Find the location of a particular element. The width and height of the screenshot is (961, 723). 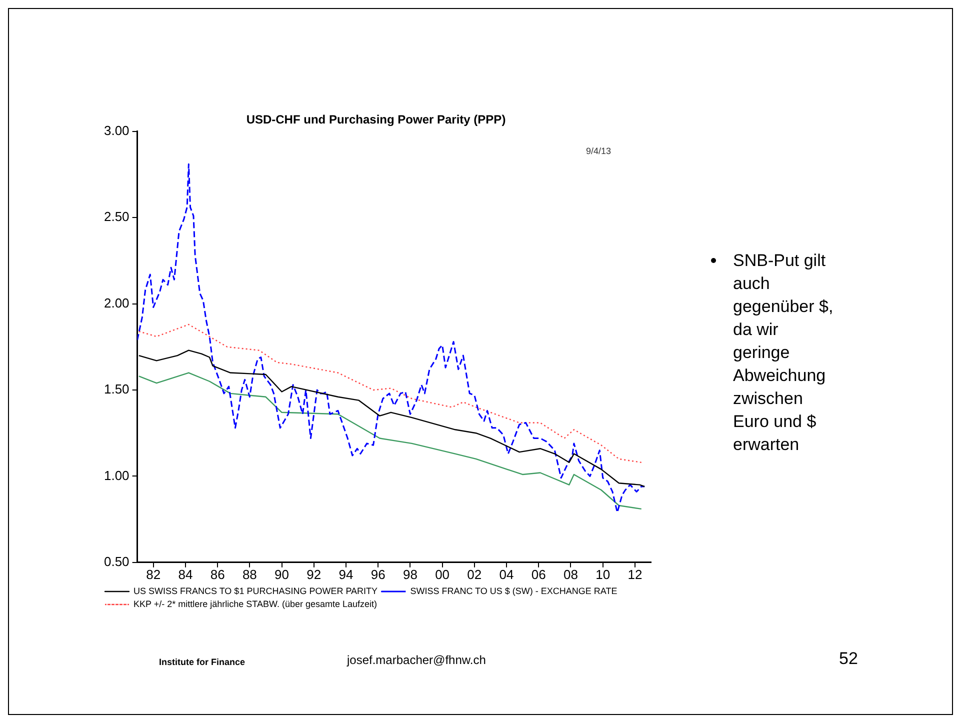

y-tick-label: 1.50 is located at coordinates (117, 389).